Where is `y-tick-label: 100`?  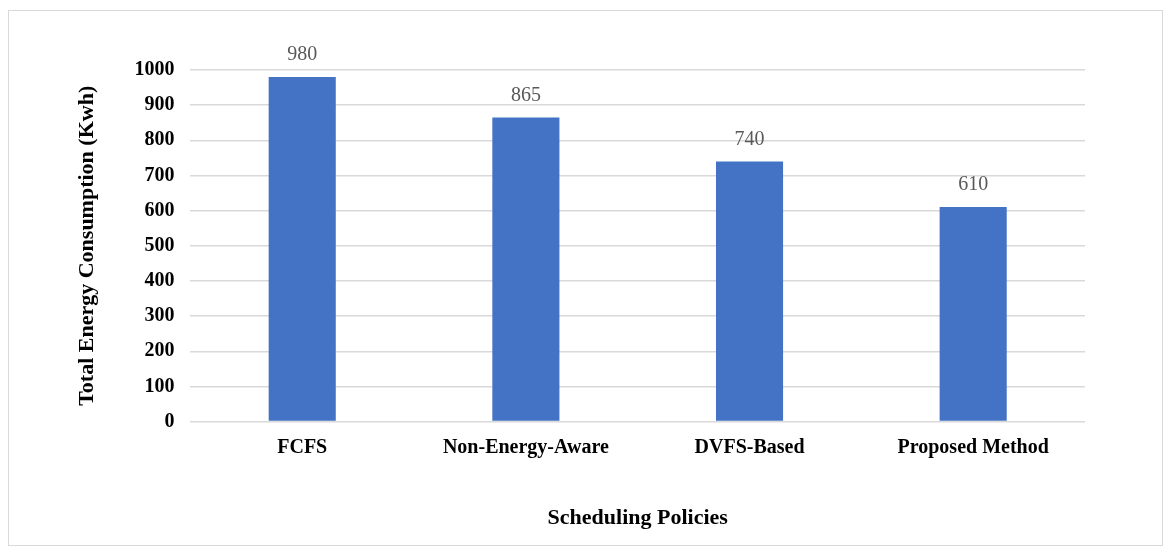 y-tick-label: 100 is located at coordinates (159, 384).